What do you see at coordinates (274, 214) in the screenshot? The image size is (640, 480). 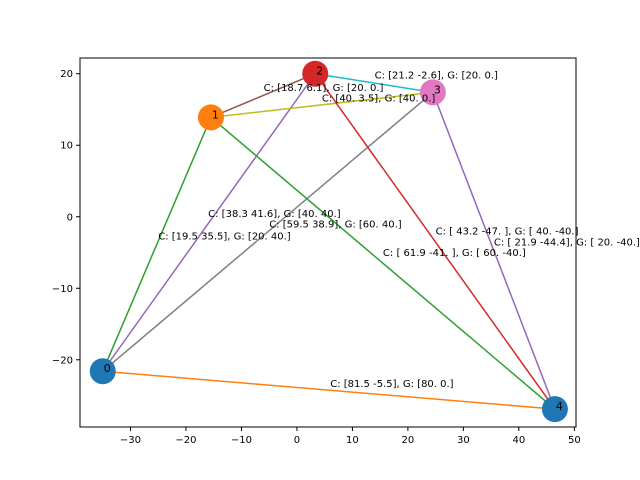 I see `edge-label-1: C: [38.3 41.6], G: [40. 40.]` at bounding box center [274, 214].